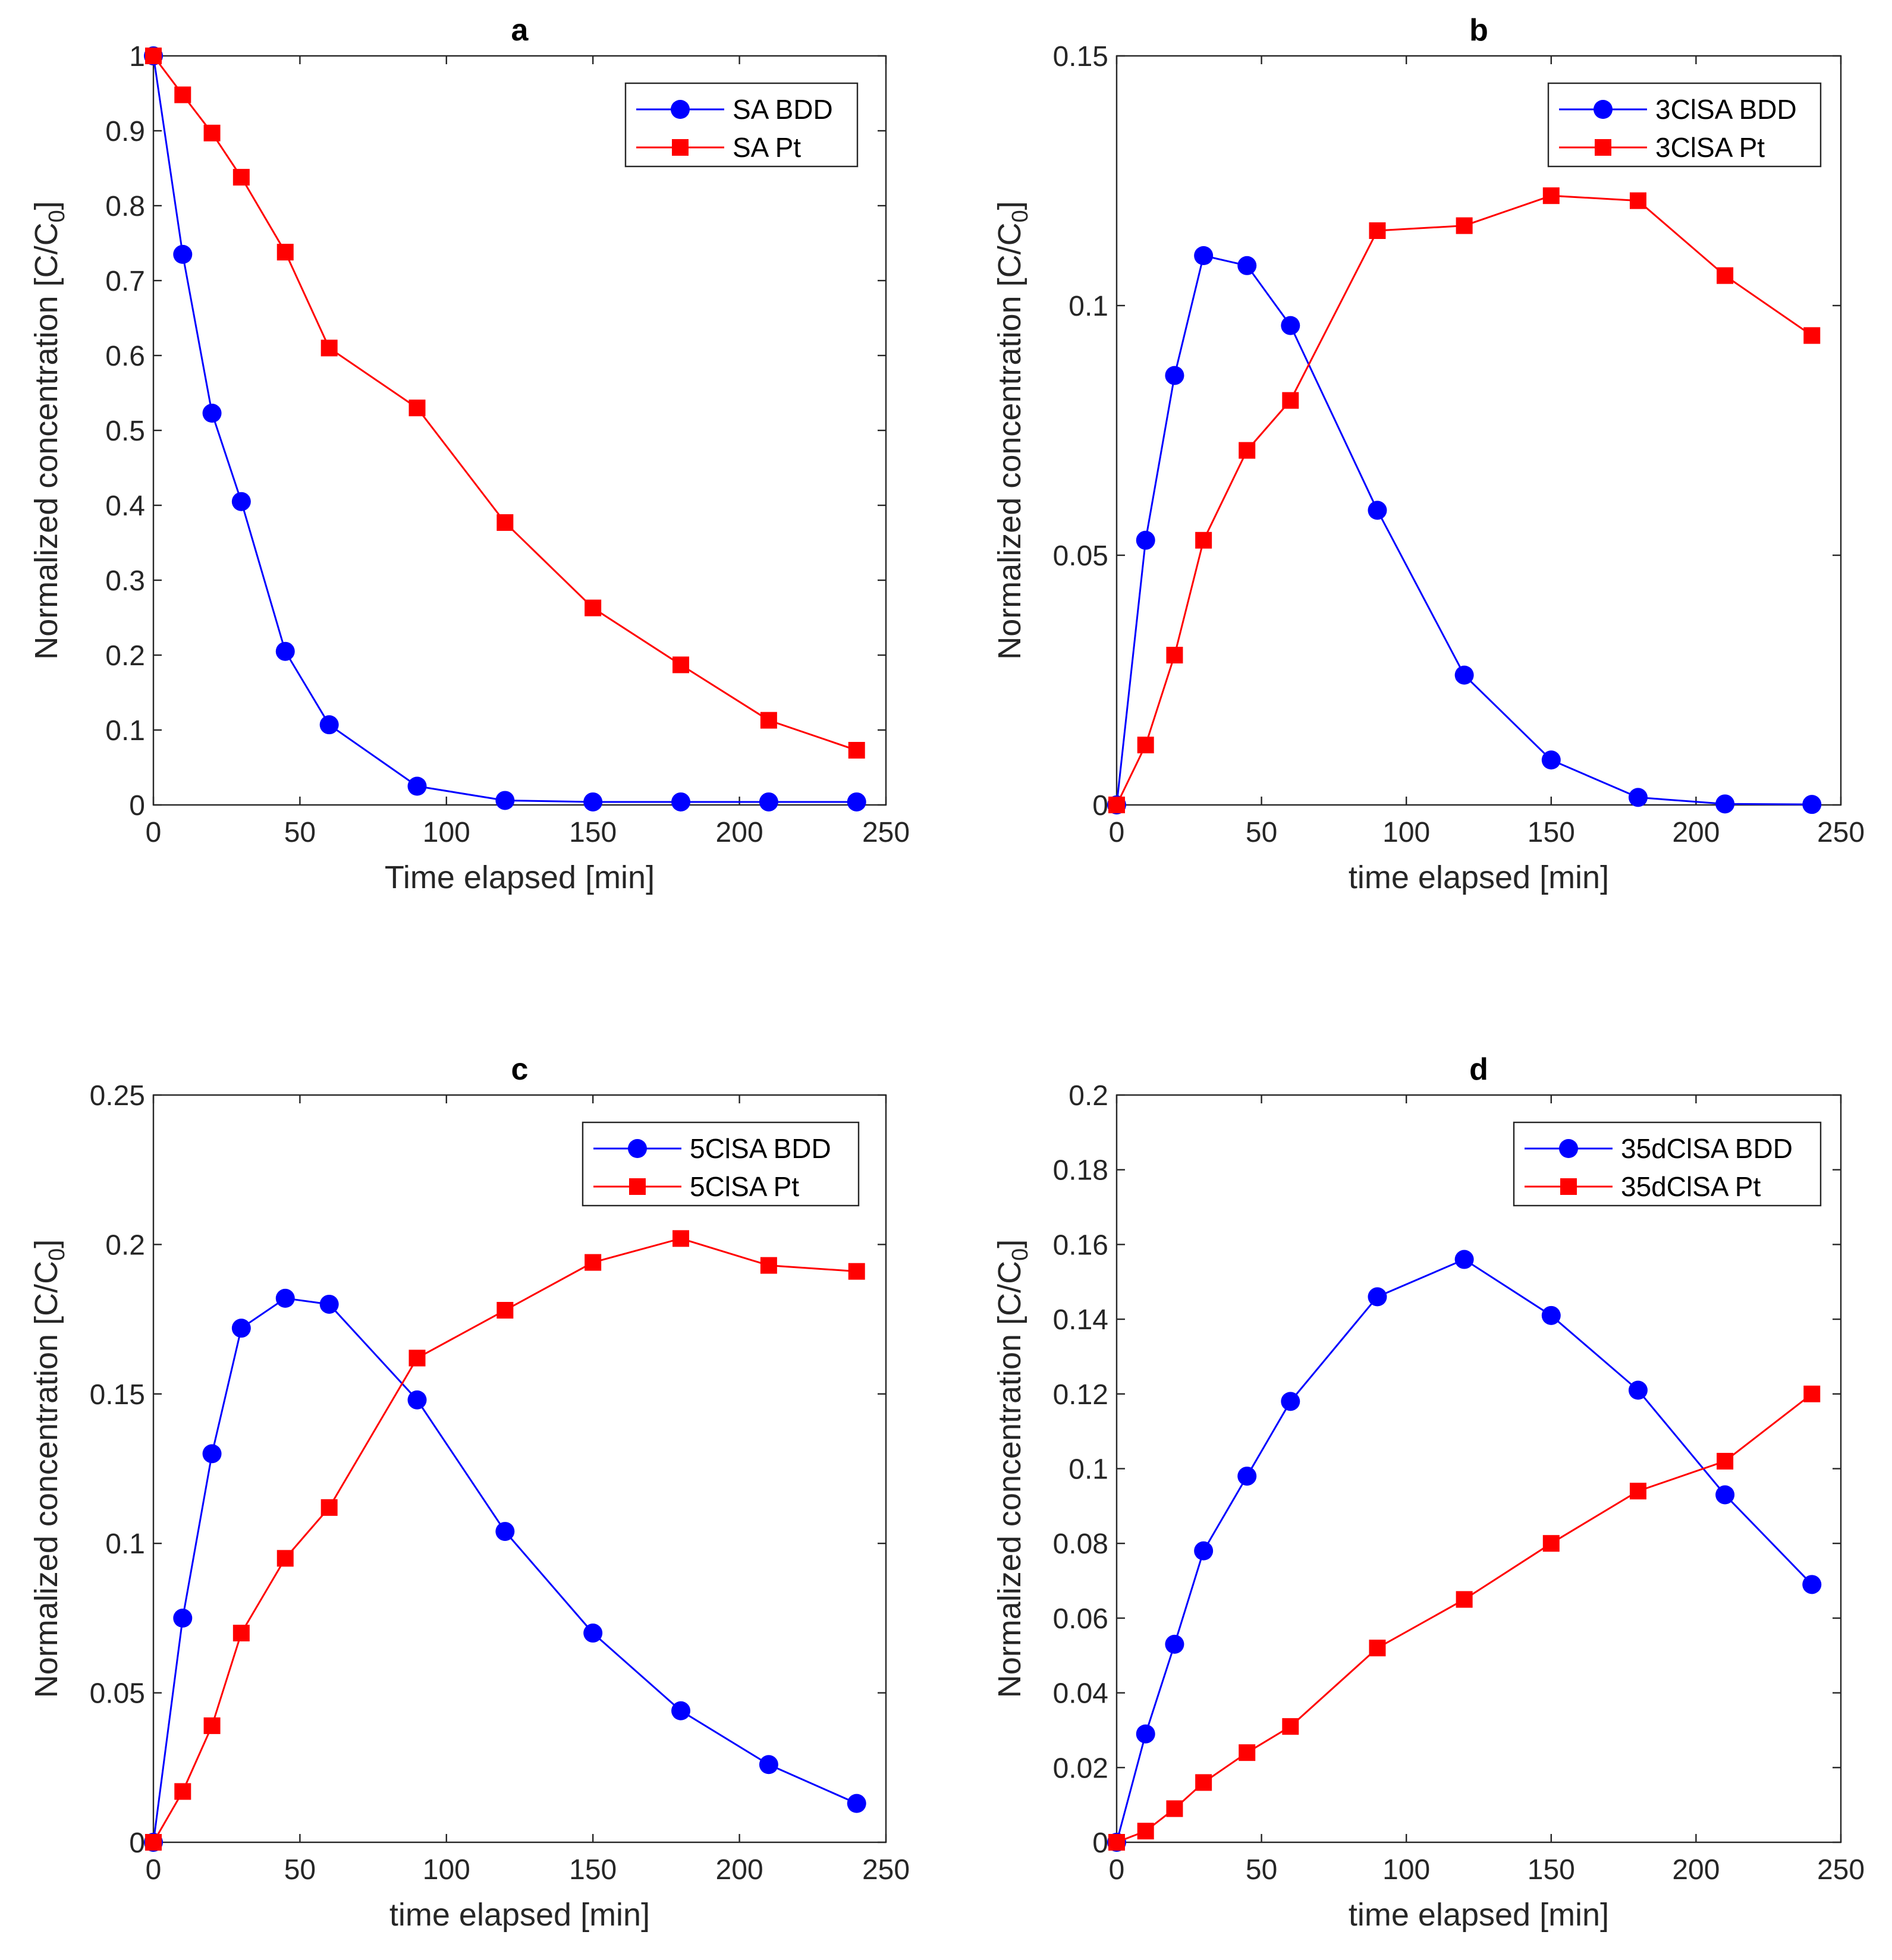 Image resolution: width=1892 pixels, height=1960 pixels. What do you see at coordinates (1551, 832) in the screenshot?
I see `x-tick-label: 150` at bounding box center [1551, 832].